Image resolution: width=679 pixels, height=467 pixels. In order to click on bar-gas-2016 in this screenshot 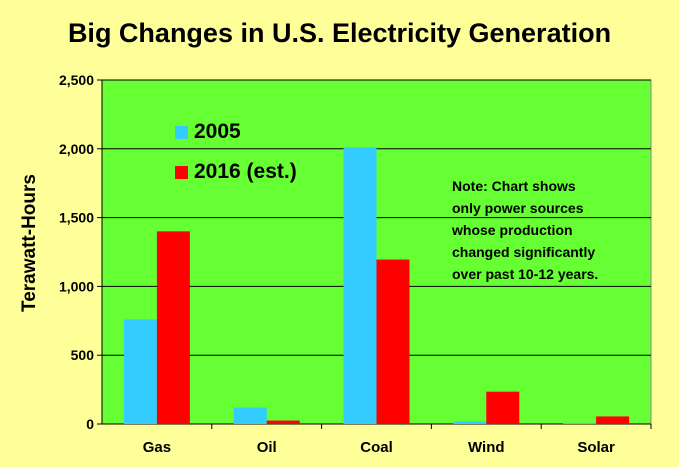, I will do `click(173, 327)`.